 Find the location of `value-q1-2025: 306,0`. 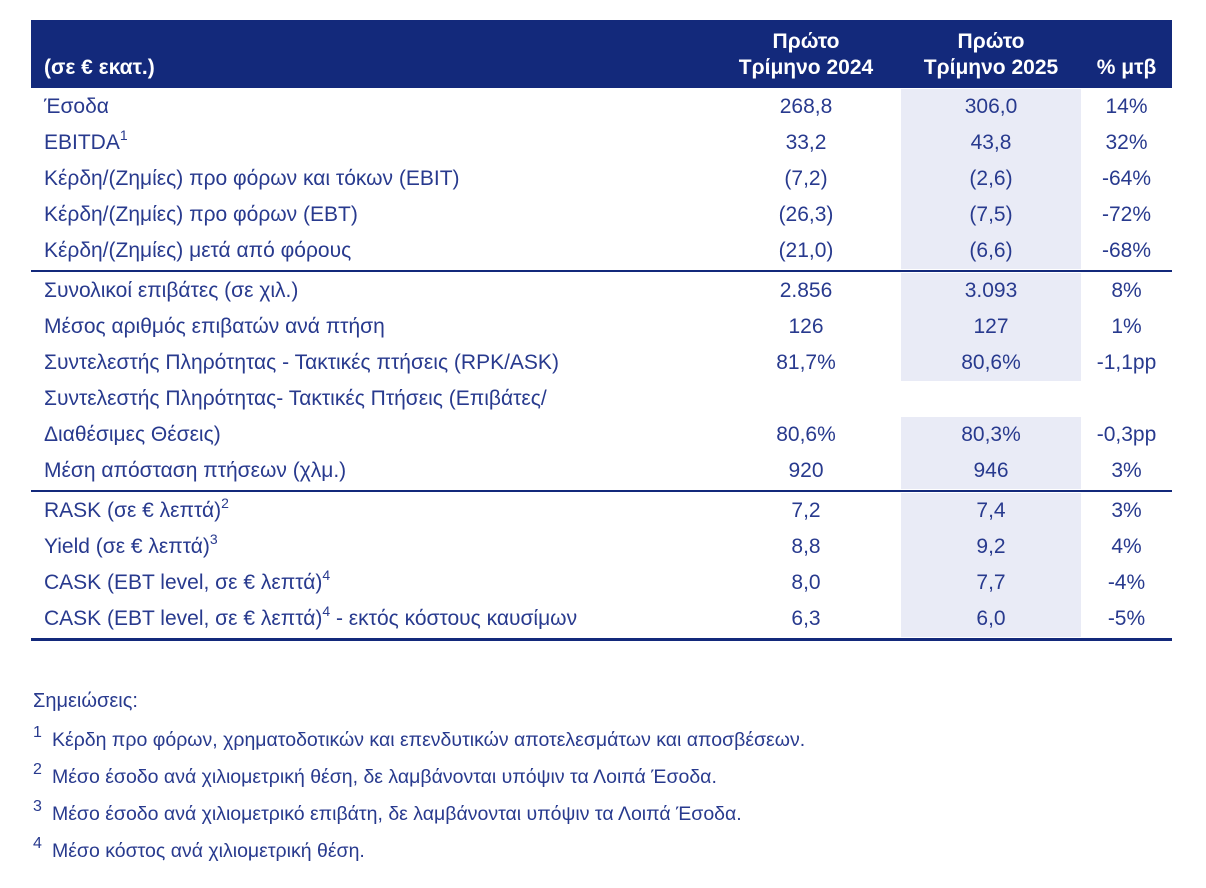

value-q1-2025: 306,0 is located at coordinates (991, 107).